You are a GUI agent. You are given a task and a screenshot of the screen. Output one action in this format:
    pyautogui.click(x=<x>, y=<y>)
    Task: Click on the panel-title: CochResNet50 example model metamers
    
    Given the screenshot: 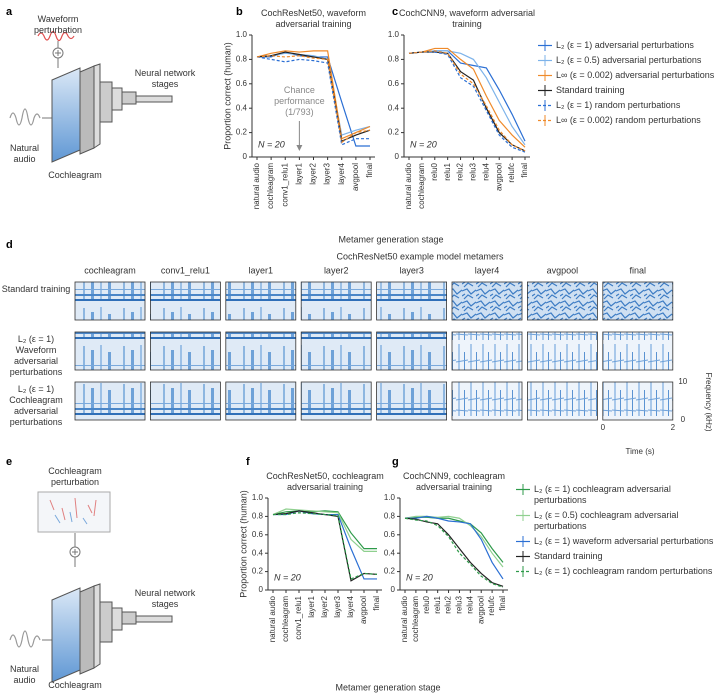 What is the action you would take?
    pyautogui.click(x=420, y=256)
    